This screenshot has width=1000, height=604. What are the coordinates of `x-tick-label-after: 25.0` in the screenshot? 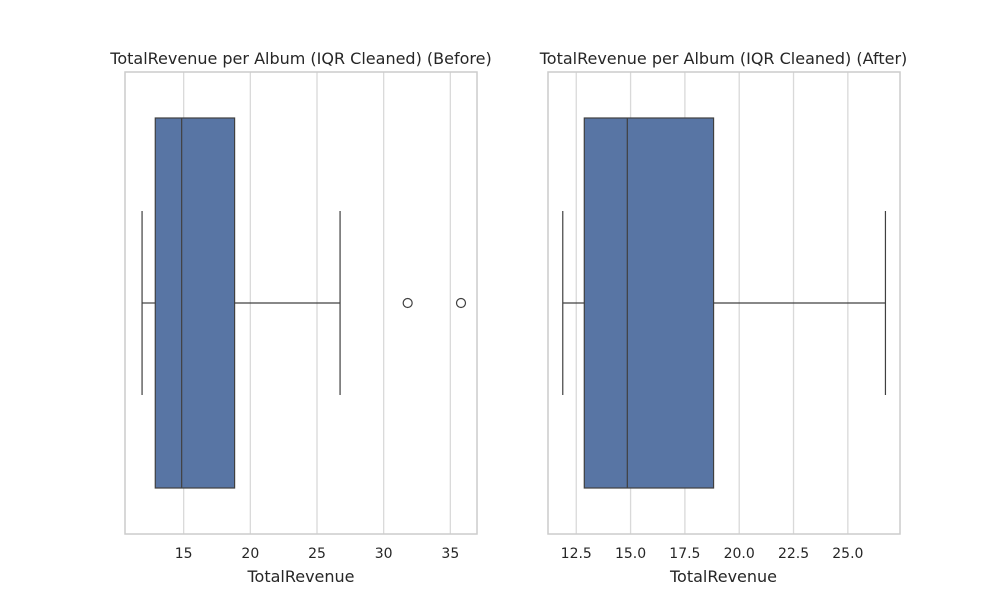 It's located at (847, 554).